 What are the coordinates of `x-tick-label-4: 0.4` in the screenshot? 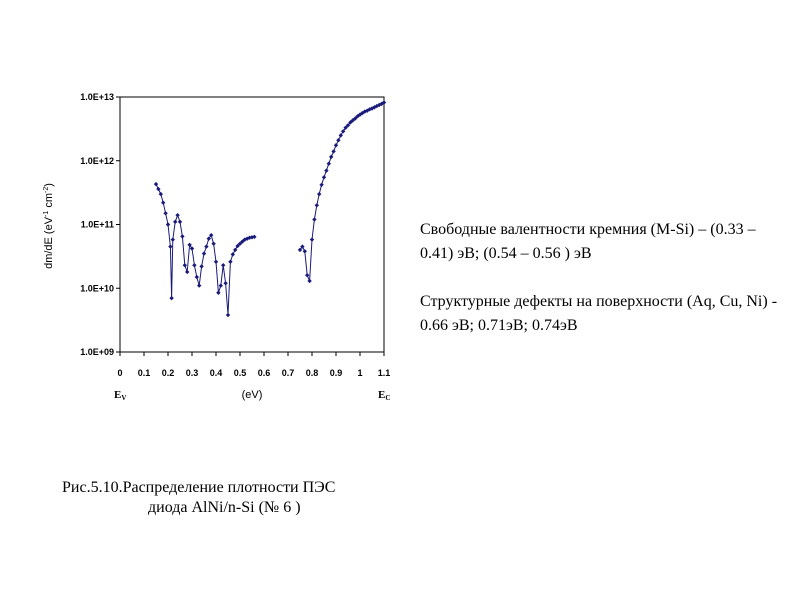 It's located at (216, 373).